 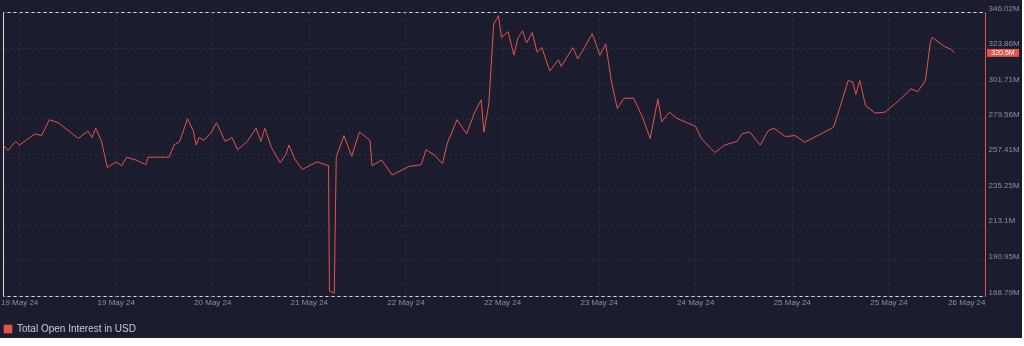 What do you see at coordinates (213, 302) in the screenshot?
I see `x-tick-label: 20 May 24` at bounding box center [213, 302].